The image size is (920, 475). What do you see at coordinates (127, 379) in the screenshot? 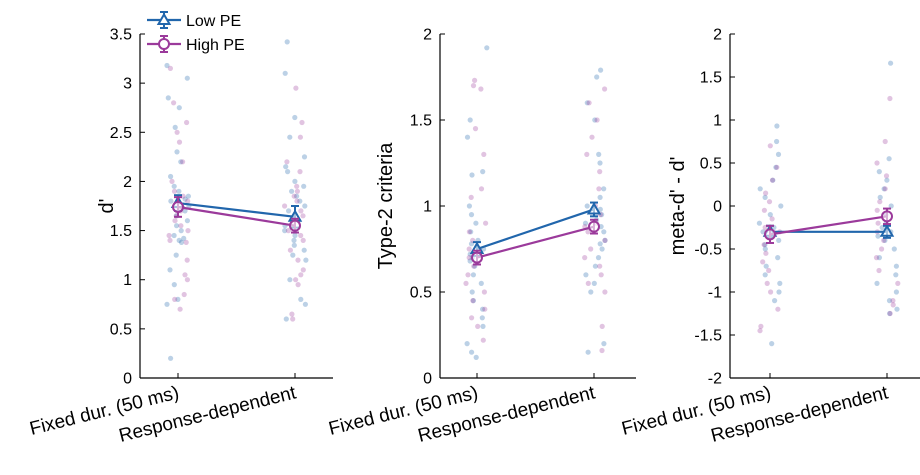
I see `y-tick-label: 0` at bounding box center [127, 379].